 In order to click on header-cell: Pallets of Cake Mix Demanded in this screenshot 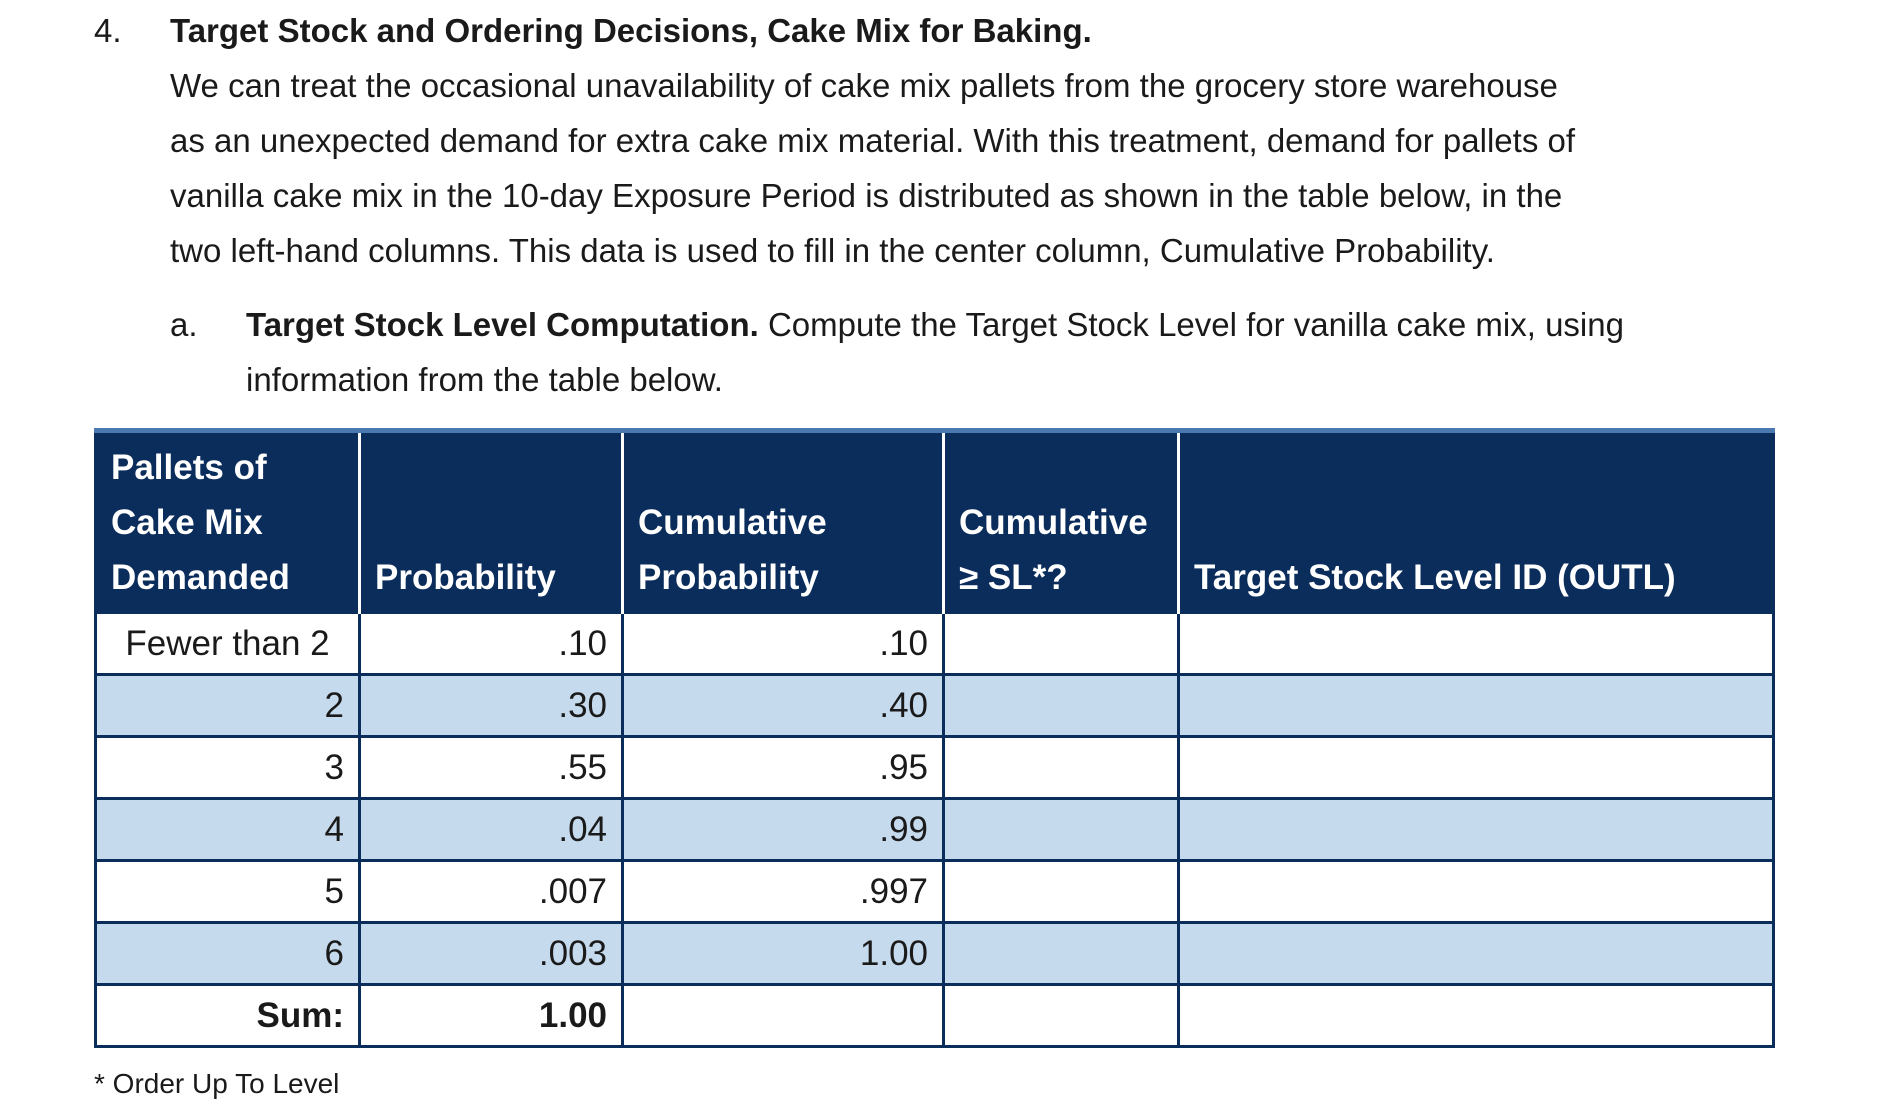, I will do `click(227, 521)`.